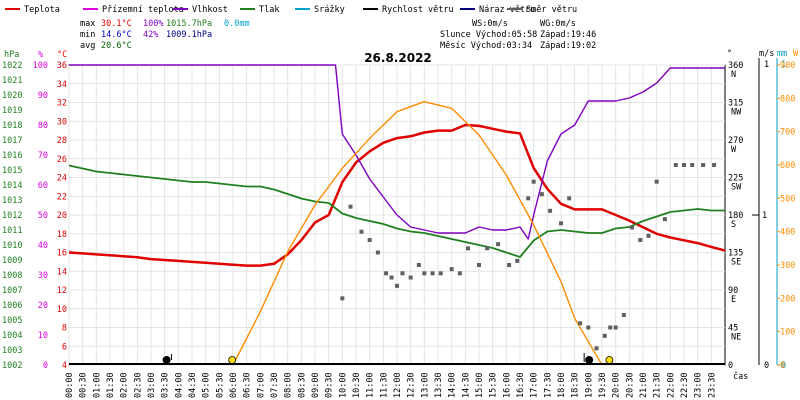  Describe the element at coordinates (12, 66) in the screenshot. I see `hpa-tick-label: 1022` at that location.